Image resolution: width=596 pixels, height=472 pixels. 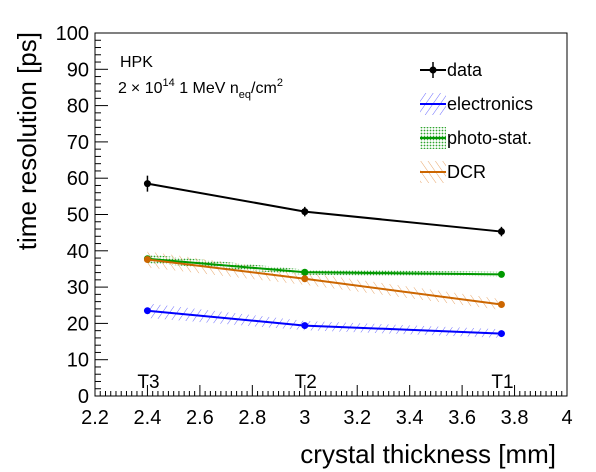 I want to click on y-tick-label: 50, so click(x=78, y=216).